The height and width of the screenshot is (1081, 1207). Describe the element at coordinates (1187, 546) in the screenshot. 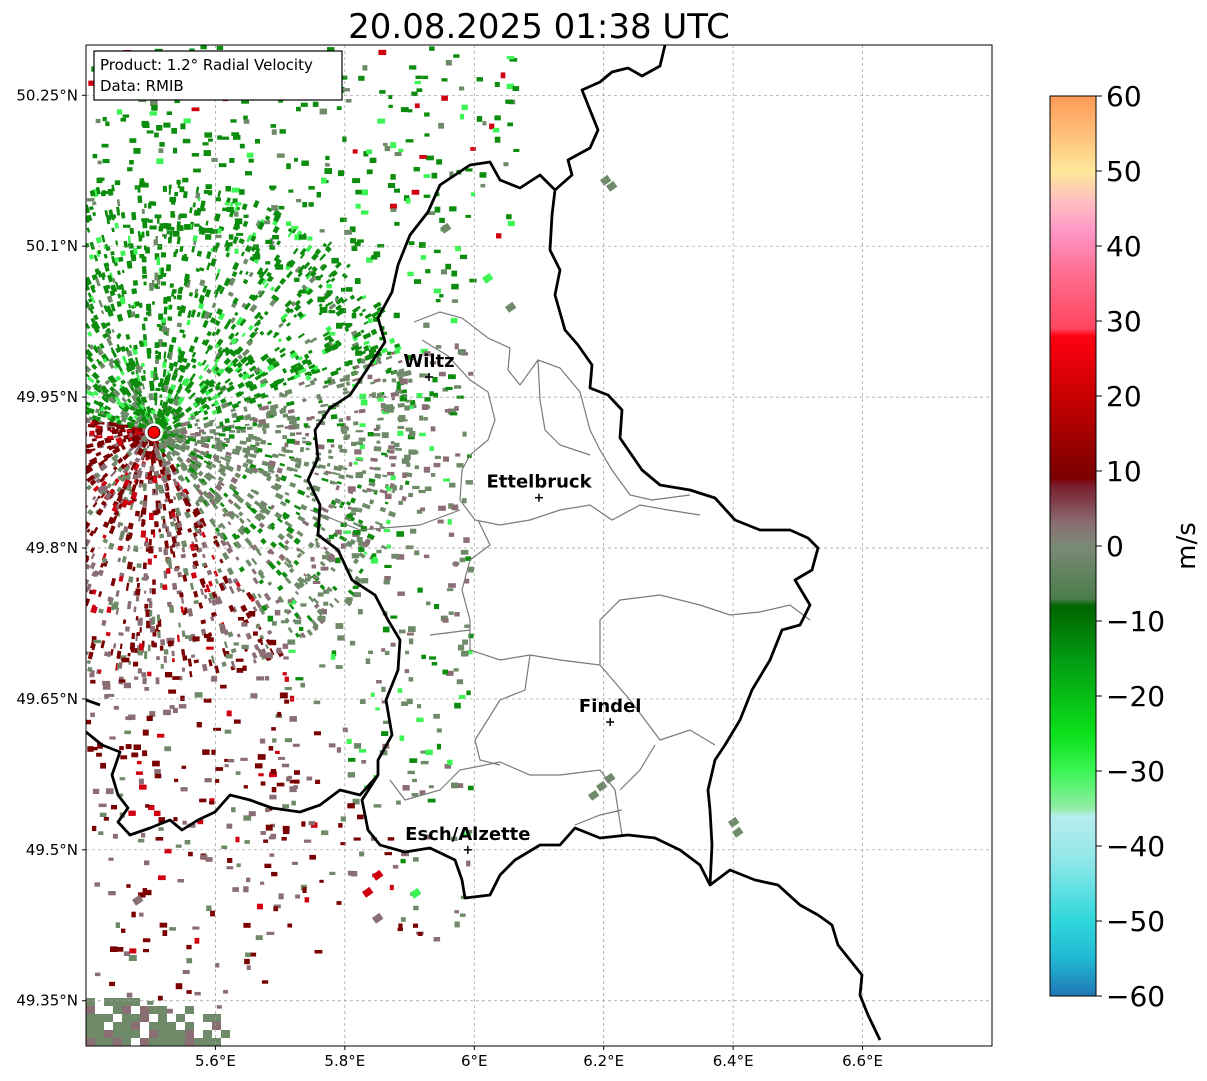

I see `colorbar-unit-label: m/s` at that location.